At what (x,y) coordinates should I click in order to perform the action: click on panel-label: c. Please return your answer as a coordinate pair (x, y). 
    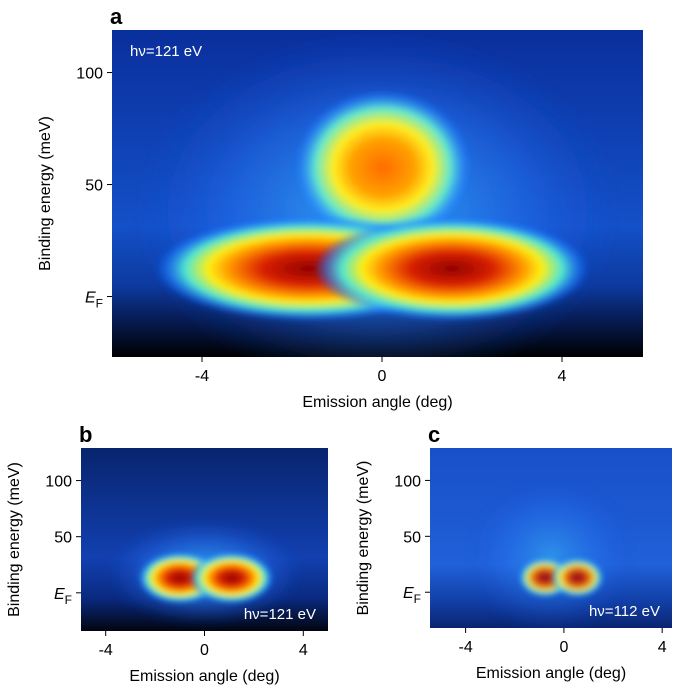
    Looking at the image, I should click on (434, 434).